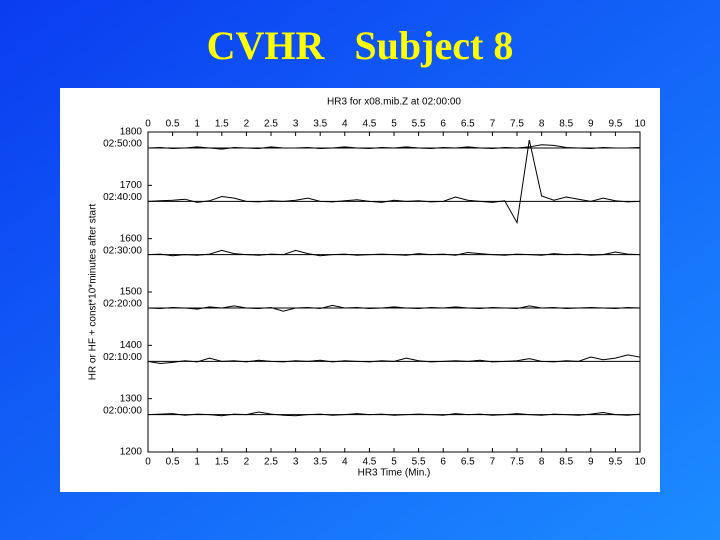 This screenshot has height=540, width=720. I want to click on x-tick-label-top: 7.5, so click(517, 124).